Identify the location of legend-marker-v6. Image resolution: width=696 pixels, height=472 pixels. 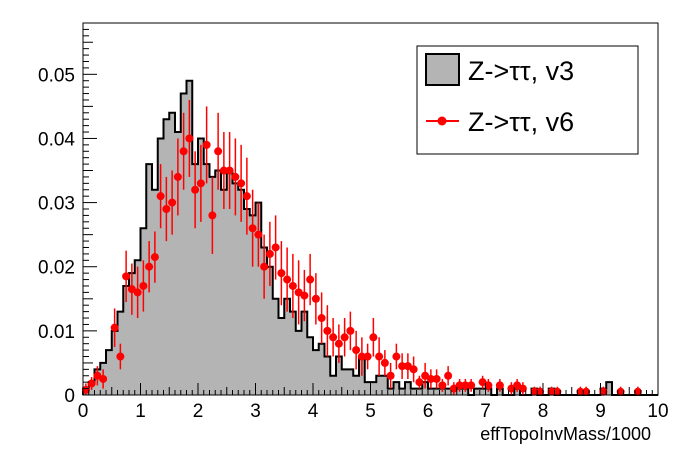
(442, 121).